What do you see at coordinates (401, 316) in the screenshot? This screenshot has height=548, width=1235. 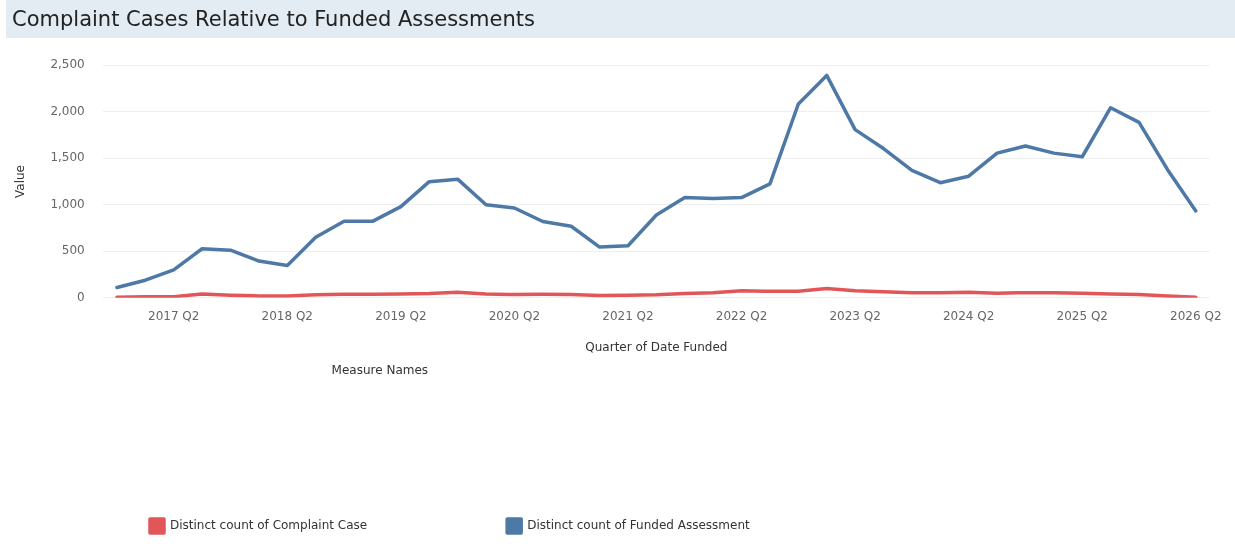 I see `x-tick-label: 2019 Q2` at bounding box center [401, 316].